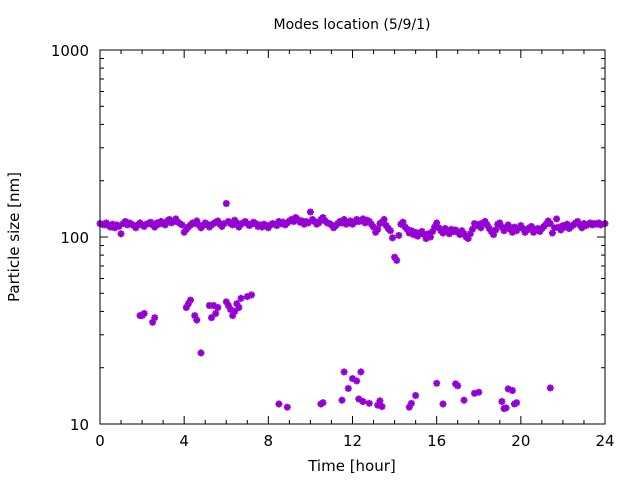 This screenshot has height=480, width=640. Describe the element at coordinates (74, 238) in the screenshot. I see `y-tick-label: 100` at that location.